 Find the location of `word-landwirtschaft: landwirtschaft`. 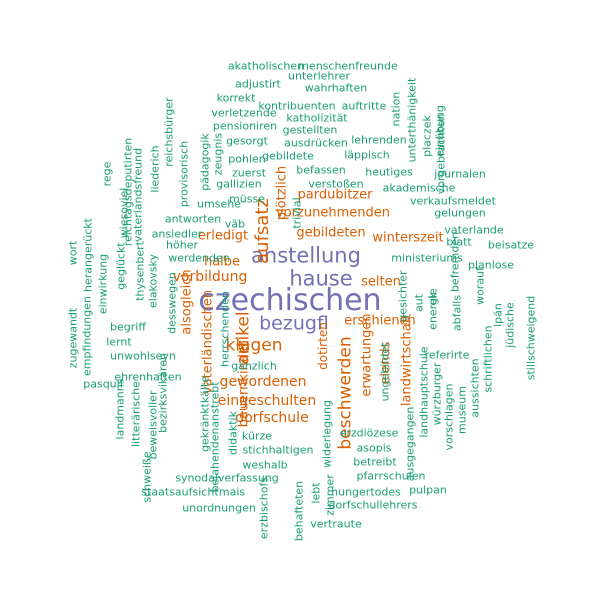

word-landwirtschaft: landwirtschaft is located at coordinates (407, 360).